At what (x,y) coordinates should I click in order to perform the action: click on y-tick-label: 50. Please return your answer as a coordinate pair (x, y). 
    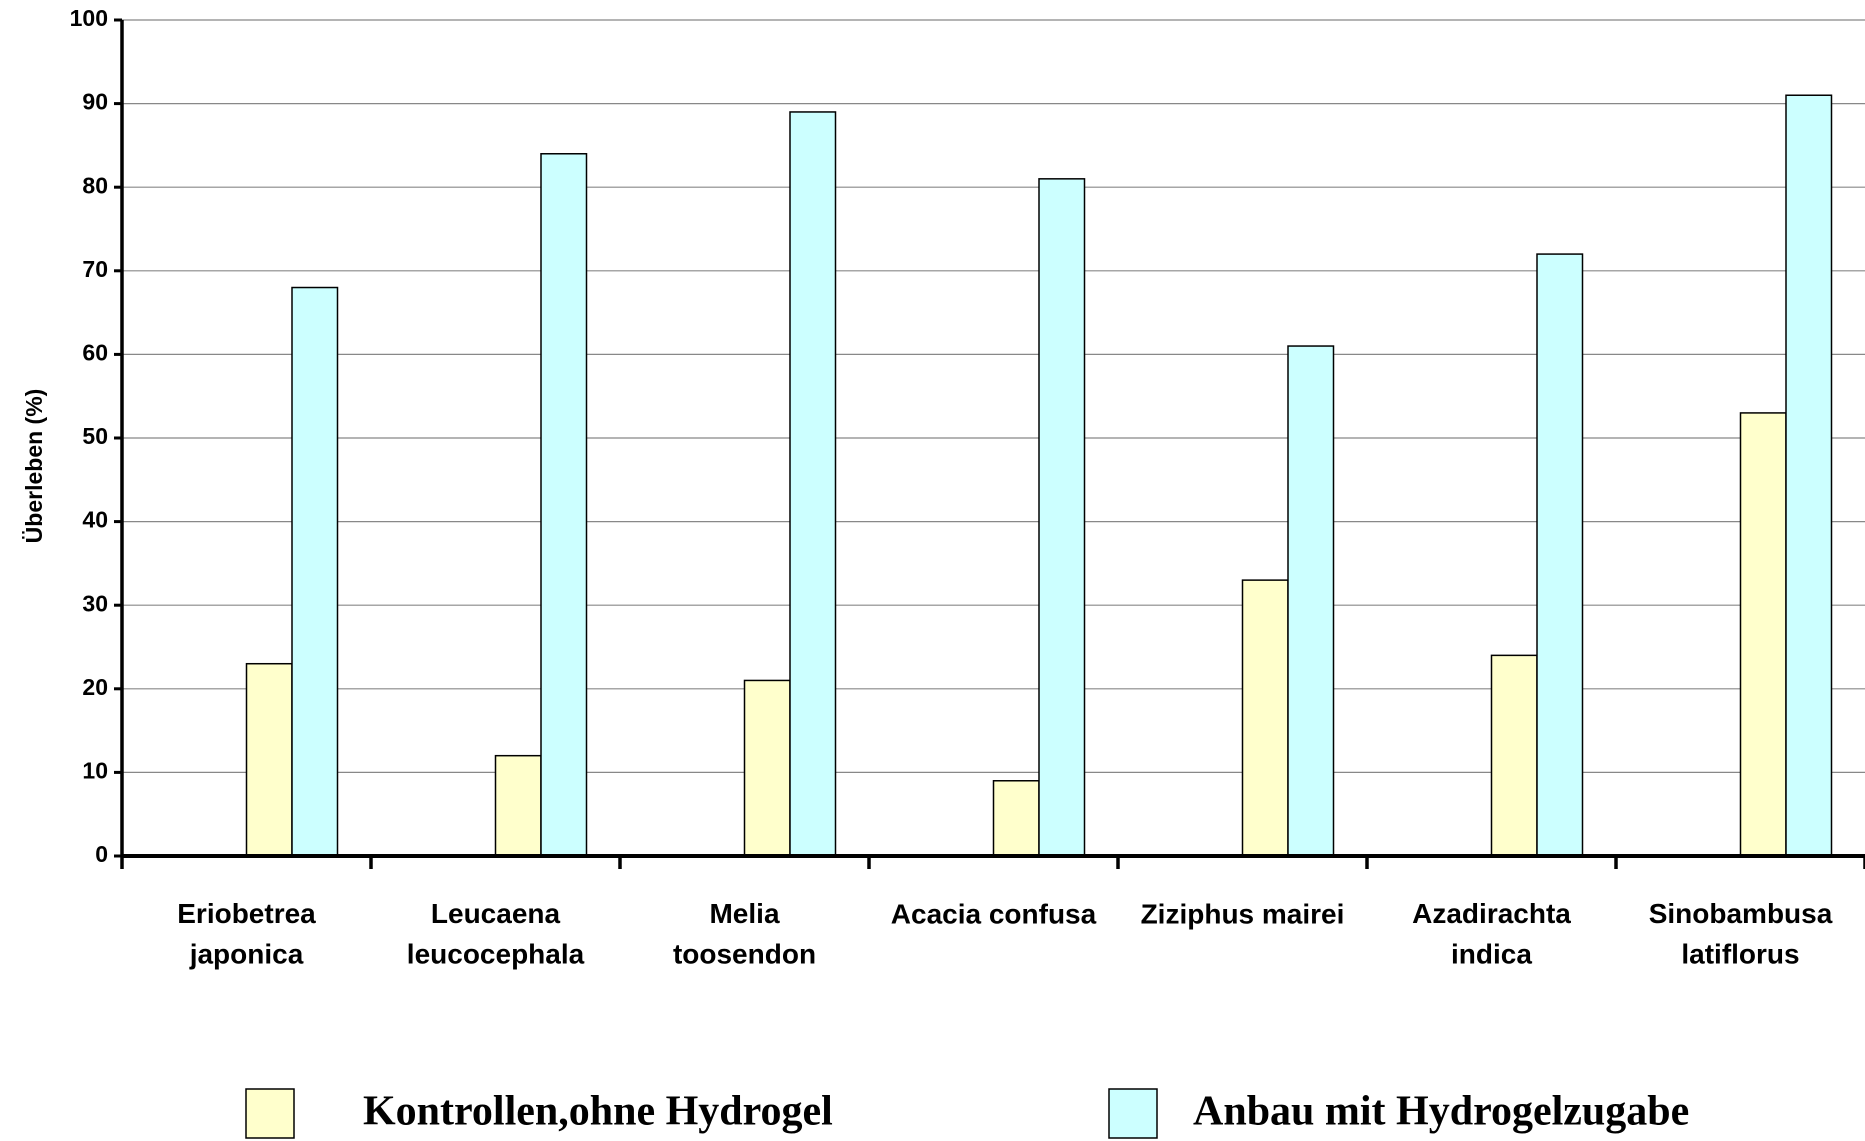
    Looking at the image, I should click on (95, 436).